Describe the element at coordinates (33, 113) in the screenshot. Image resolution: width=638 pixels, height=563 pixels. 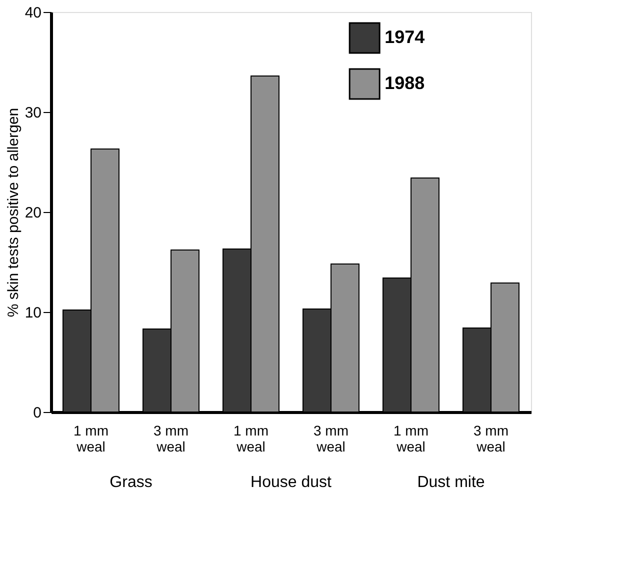
I see `y-tick-label: 30` at that location.